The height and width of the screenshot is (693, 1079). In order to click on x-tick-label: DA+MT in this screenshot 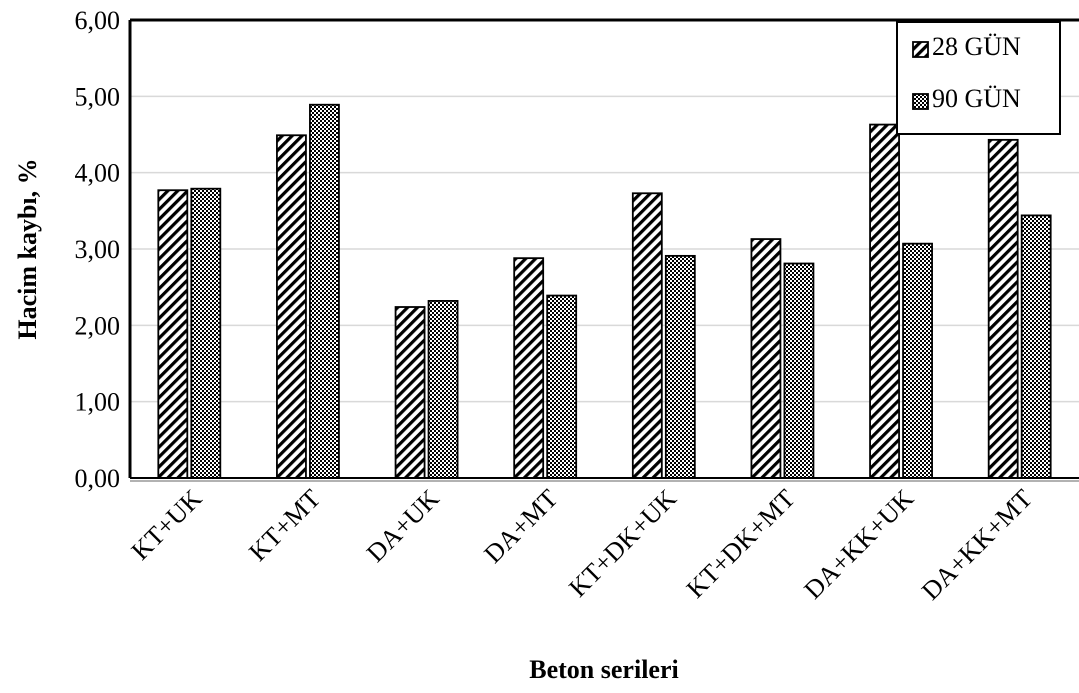, I will do `click(520, 526)`.